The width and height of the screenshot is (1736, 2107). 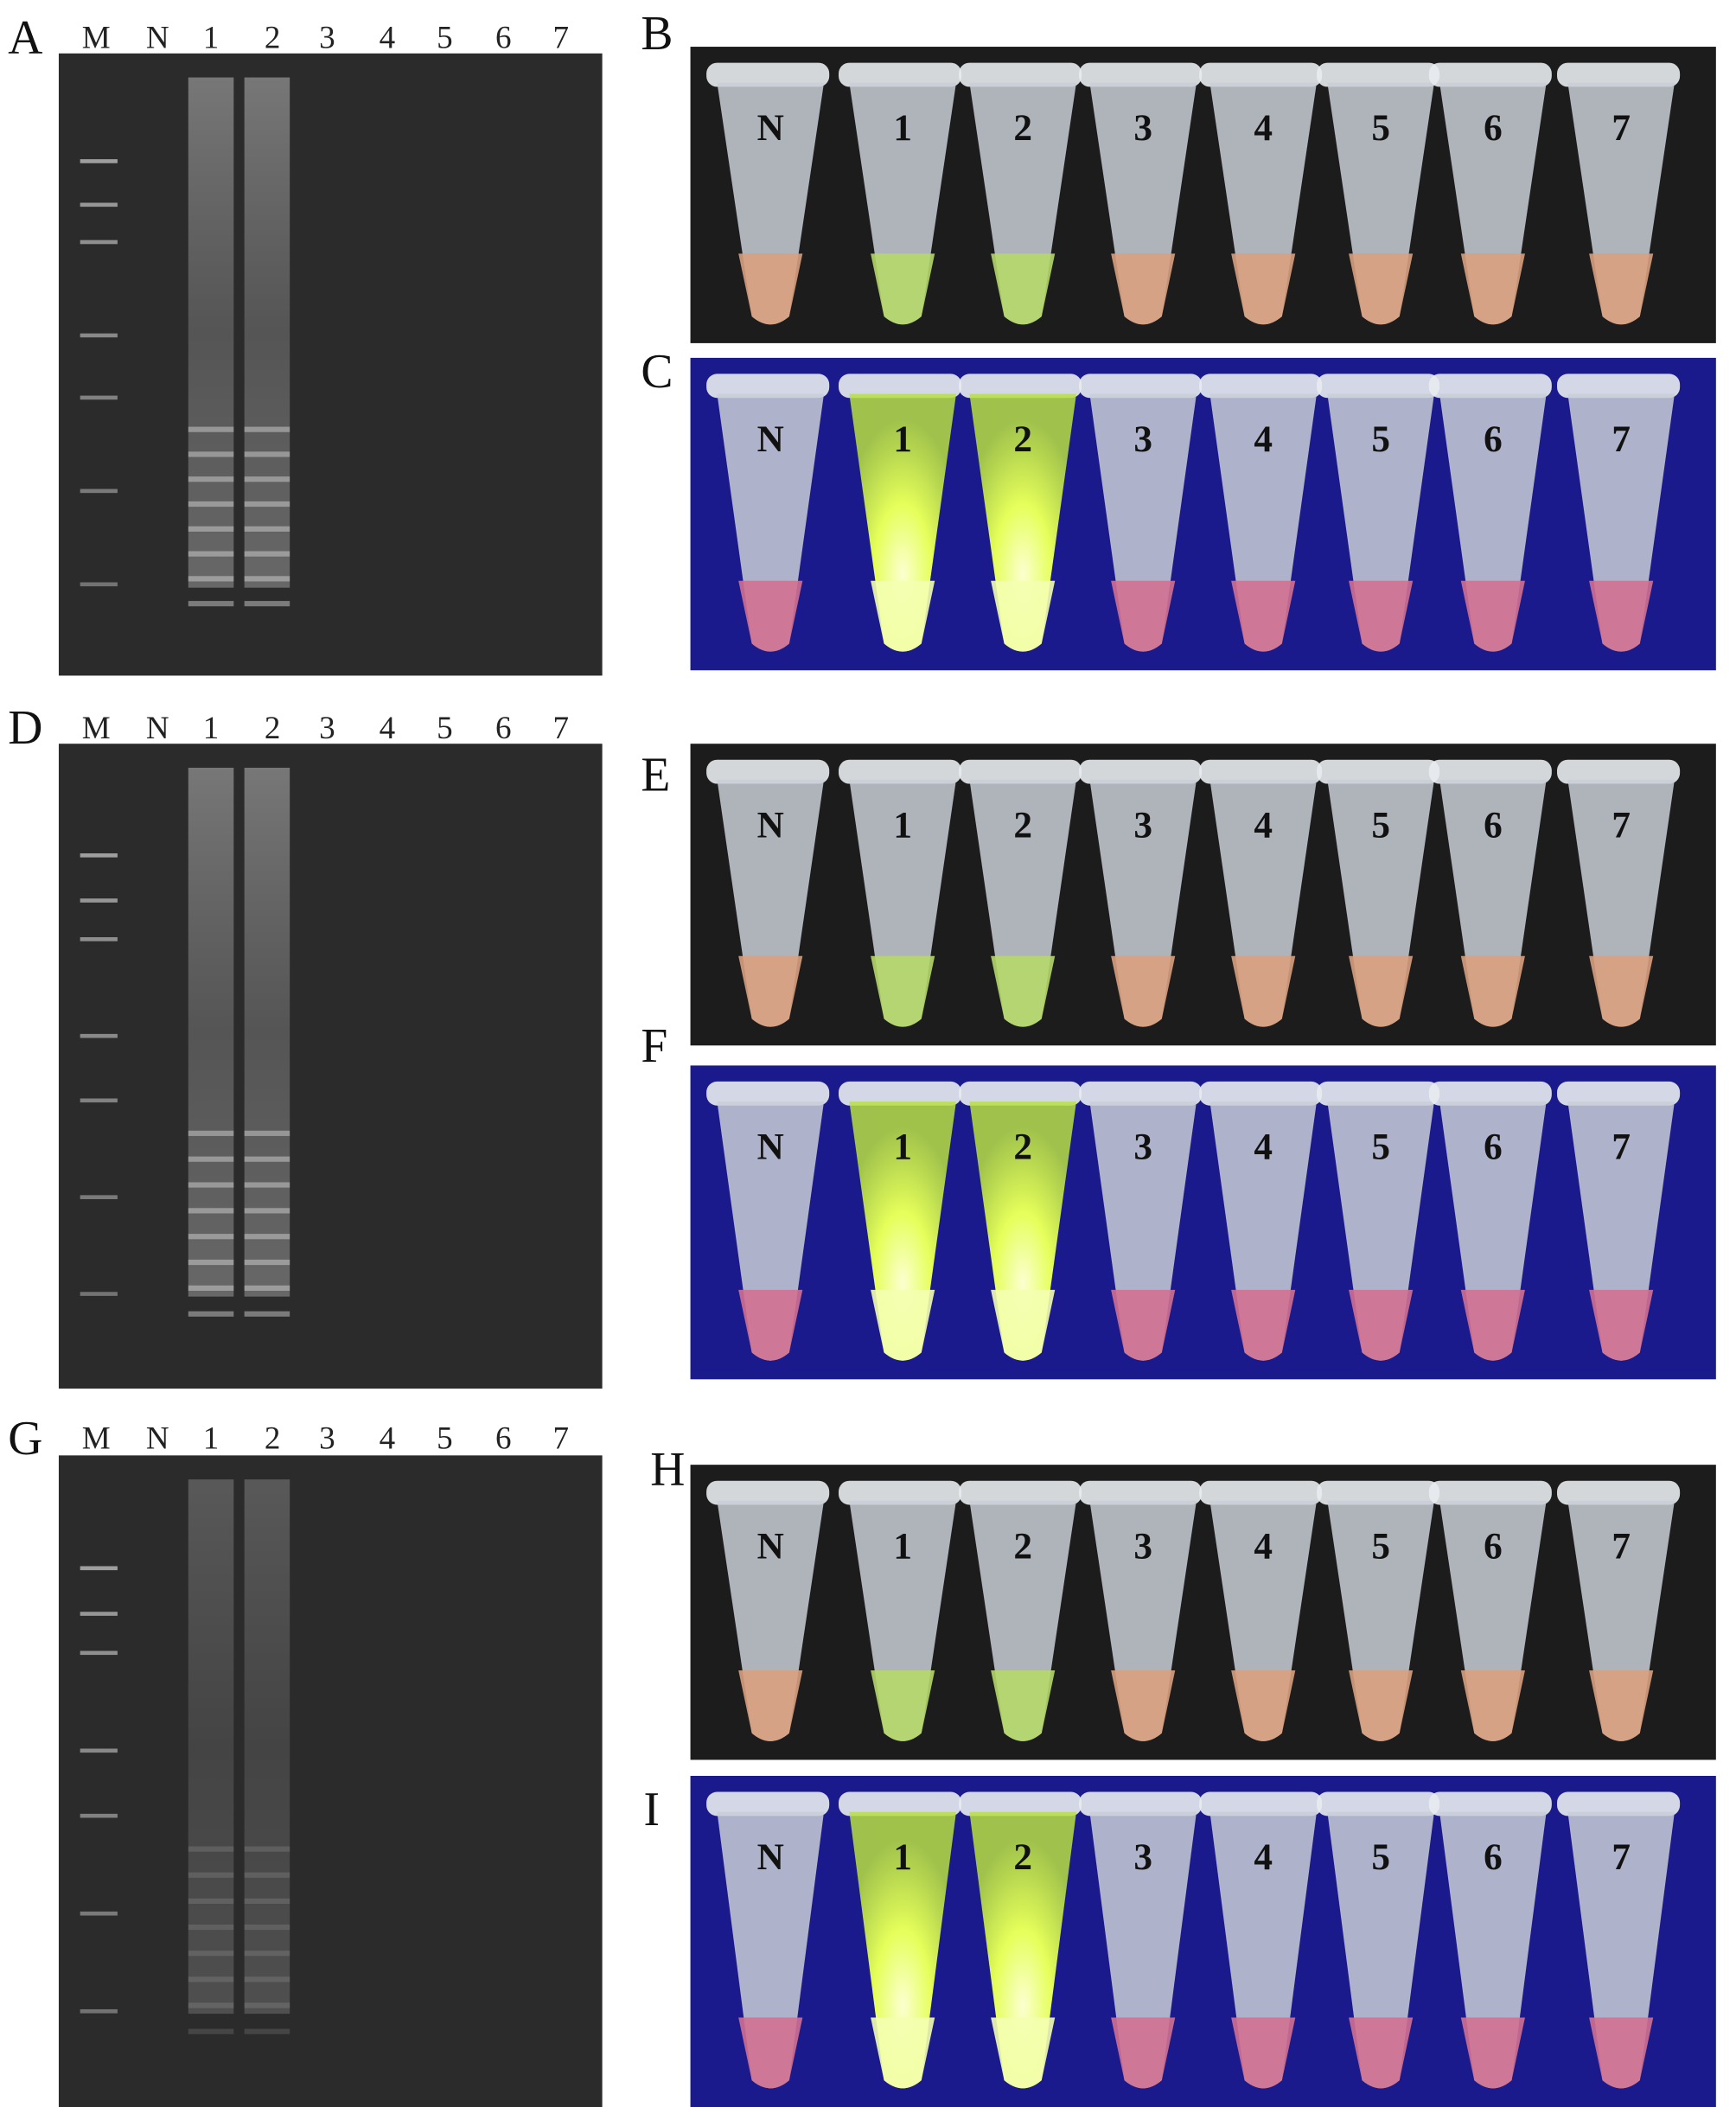 I want to click on lane-label: 4, so click(x=388, y=38).